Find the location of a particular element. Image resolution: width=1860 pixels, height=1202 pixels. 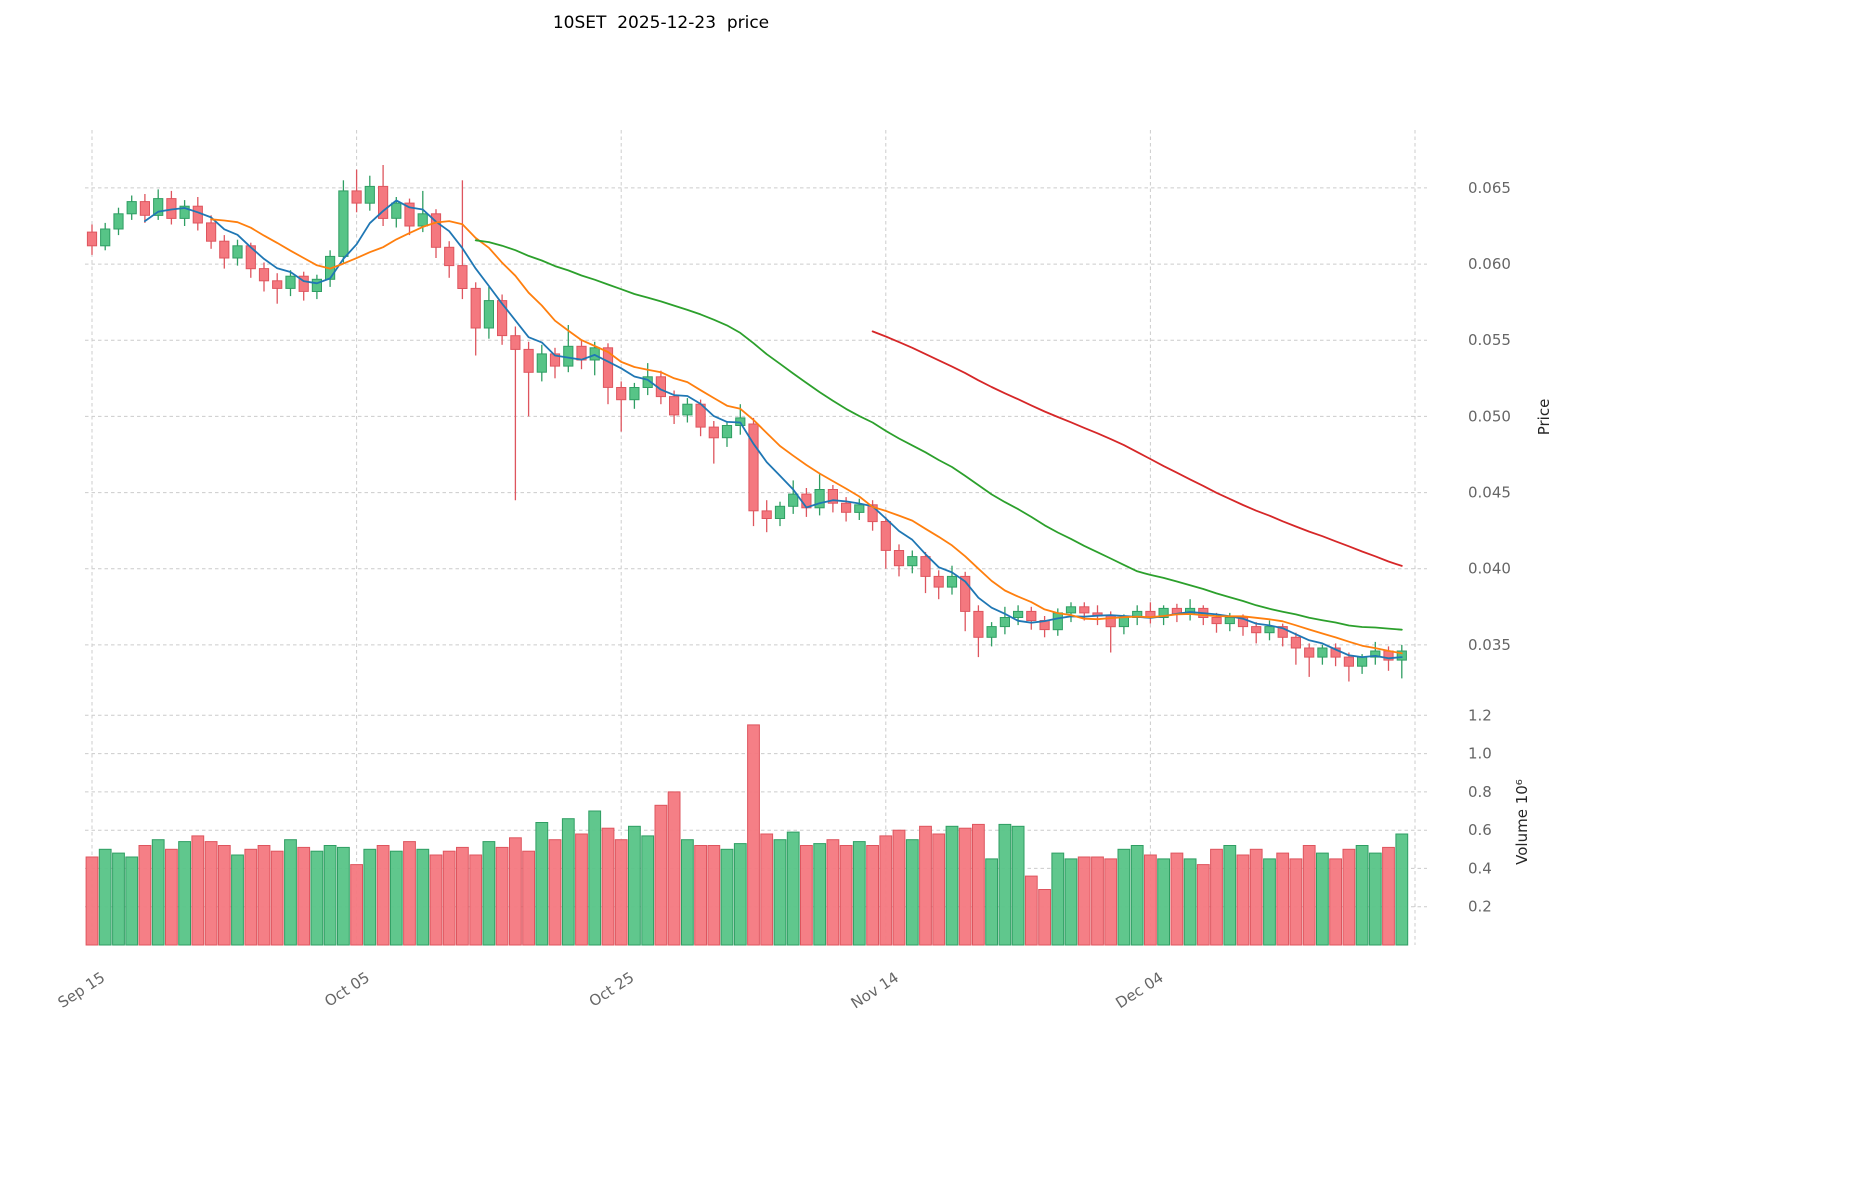

volume-axis-label: Volume 10⁶ is located at coordinates (1522, 822).